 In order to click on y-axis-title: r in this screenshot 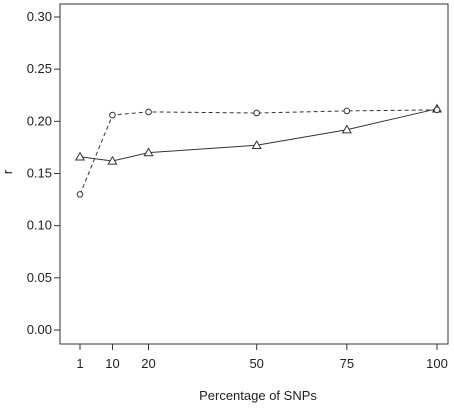, I will do `click(7, 171)`.